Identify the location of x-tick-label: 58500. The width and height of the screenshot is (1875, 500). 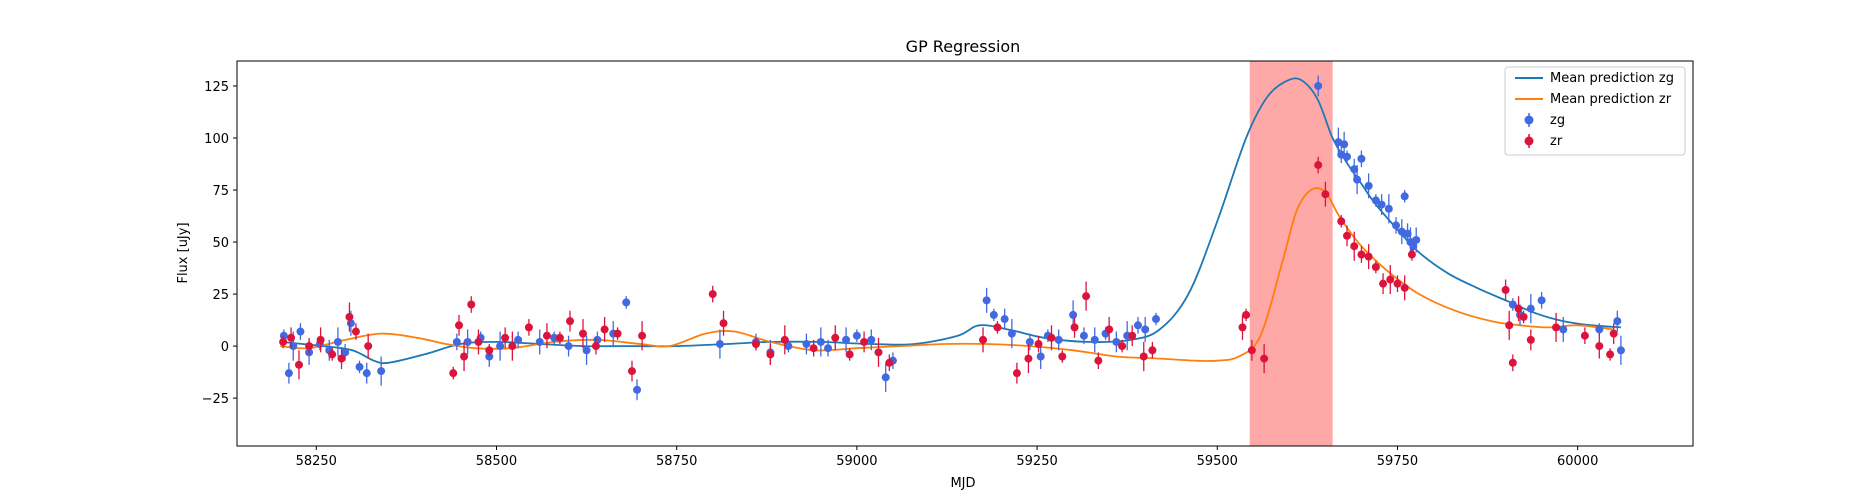
(496, 461).